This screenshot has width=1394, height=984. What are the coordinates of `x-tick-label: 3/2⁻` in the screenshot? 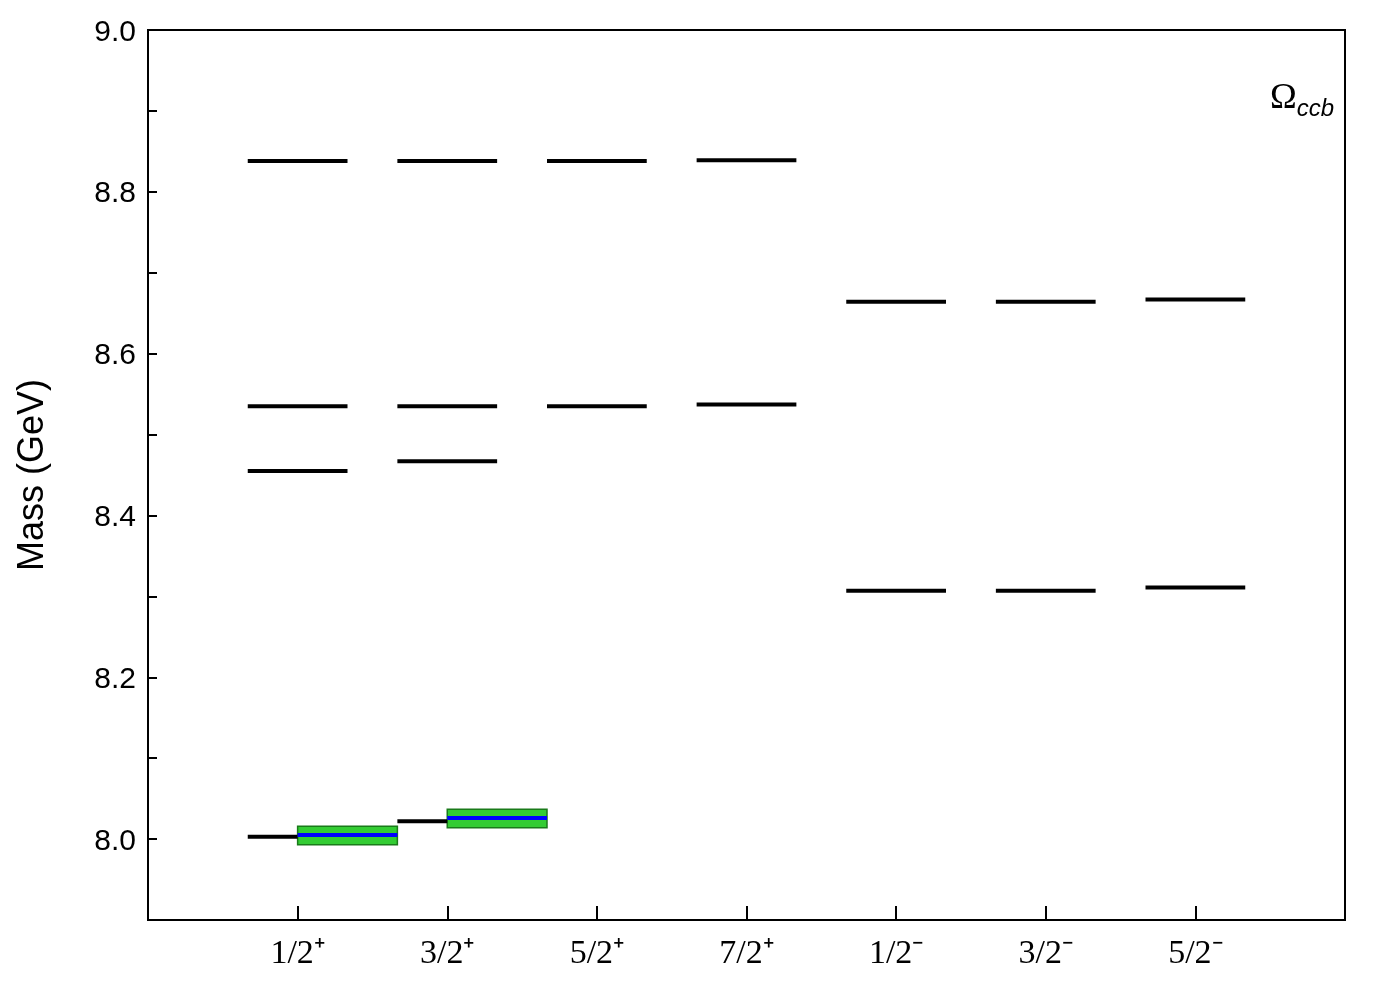 It's located at (1045, 951).